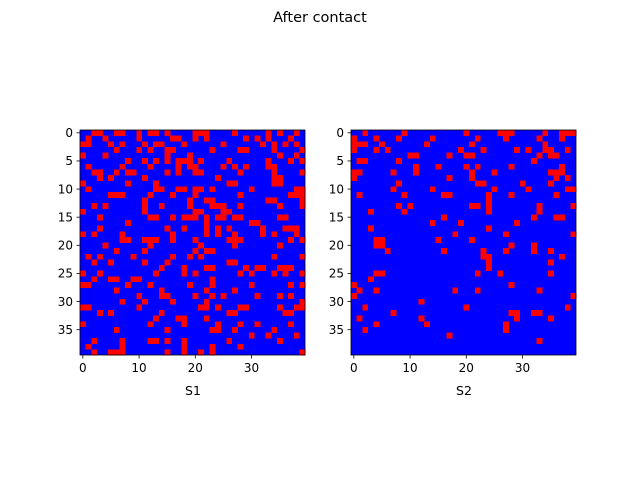 This screenshot has width=640, height=480. What do you see at coordinates (65, 302) in the screenshot?
I see `y-tick-label: 30` at bounding box center [65, 302].